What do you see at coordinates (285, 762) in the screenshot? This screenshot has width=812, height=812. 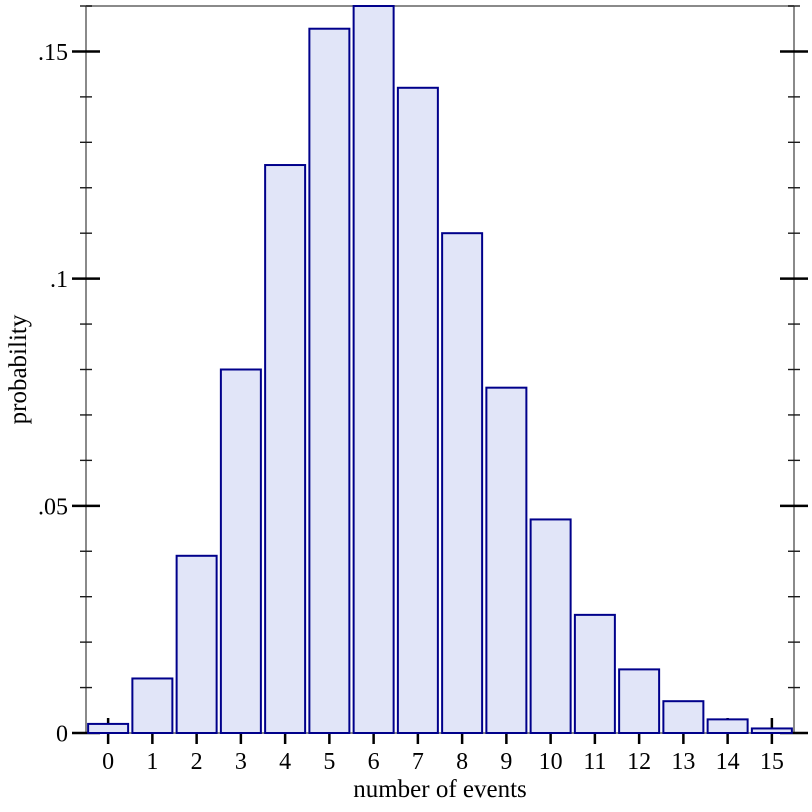 I see `x-tick-label-4: 4` at bounding box center [285, 762].